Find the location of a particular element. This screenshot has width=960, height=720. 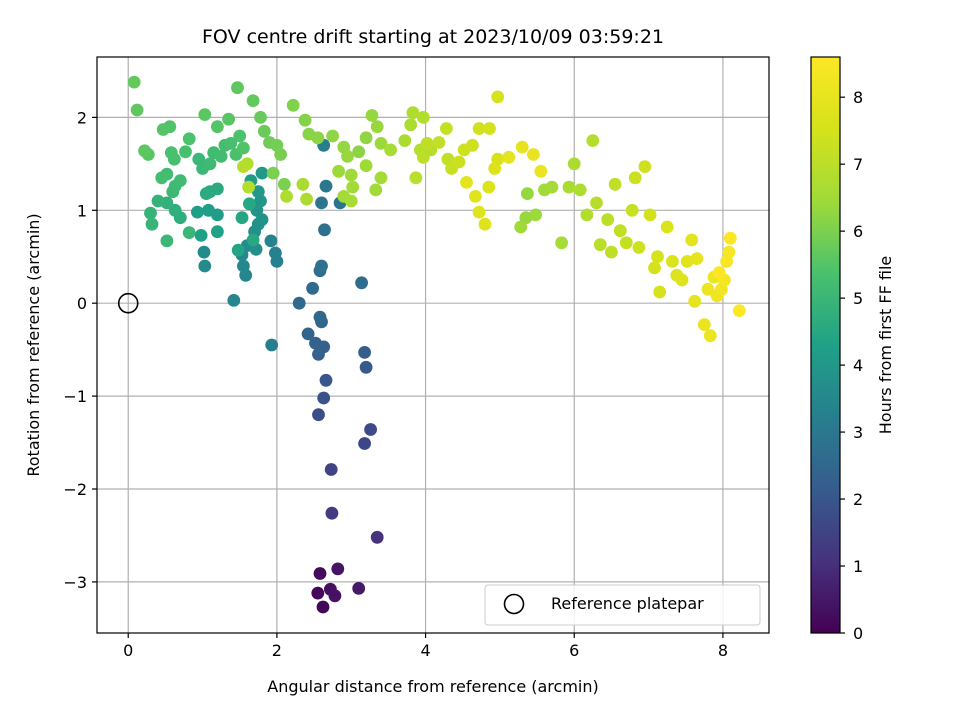

x-axis-label: Angular distance from reference (arcmin) is located at coordinates (432, 686).